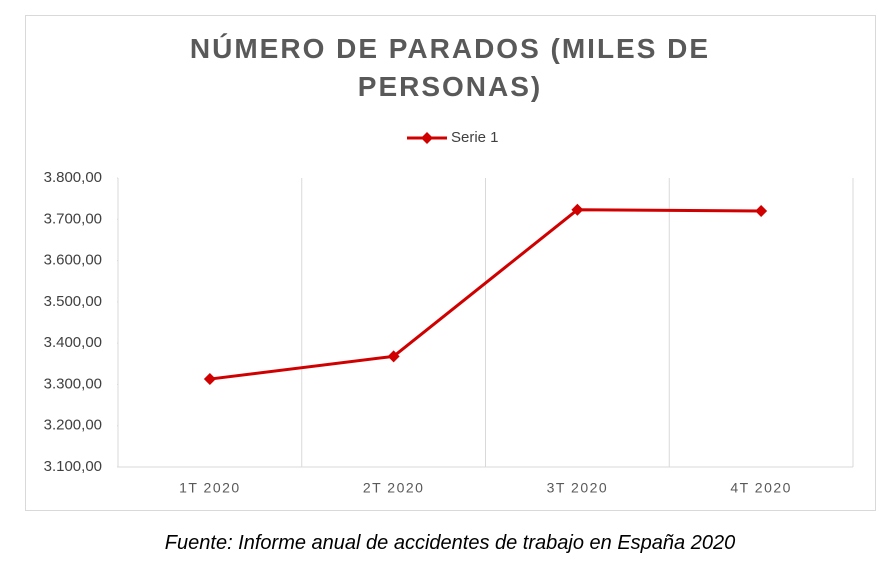 This screenshot has width=889, height=565. Describe the element at coordinates (73, 425) in the screenshot. I see `y-tick-label: 3.200,00` at that location.